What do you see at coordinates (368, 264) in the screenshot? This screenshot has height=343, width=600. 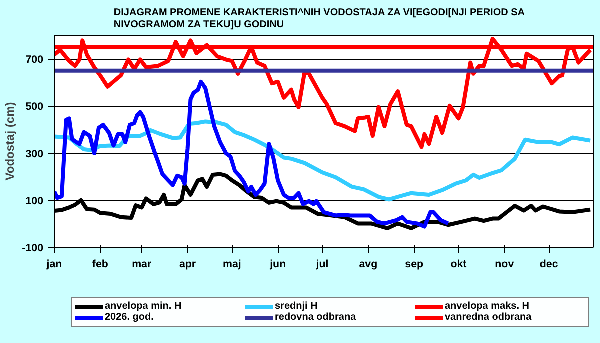 I see `x-tick-label: avg` at bounding box center [368, 264].